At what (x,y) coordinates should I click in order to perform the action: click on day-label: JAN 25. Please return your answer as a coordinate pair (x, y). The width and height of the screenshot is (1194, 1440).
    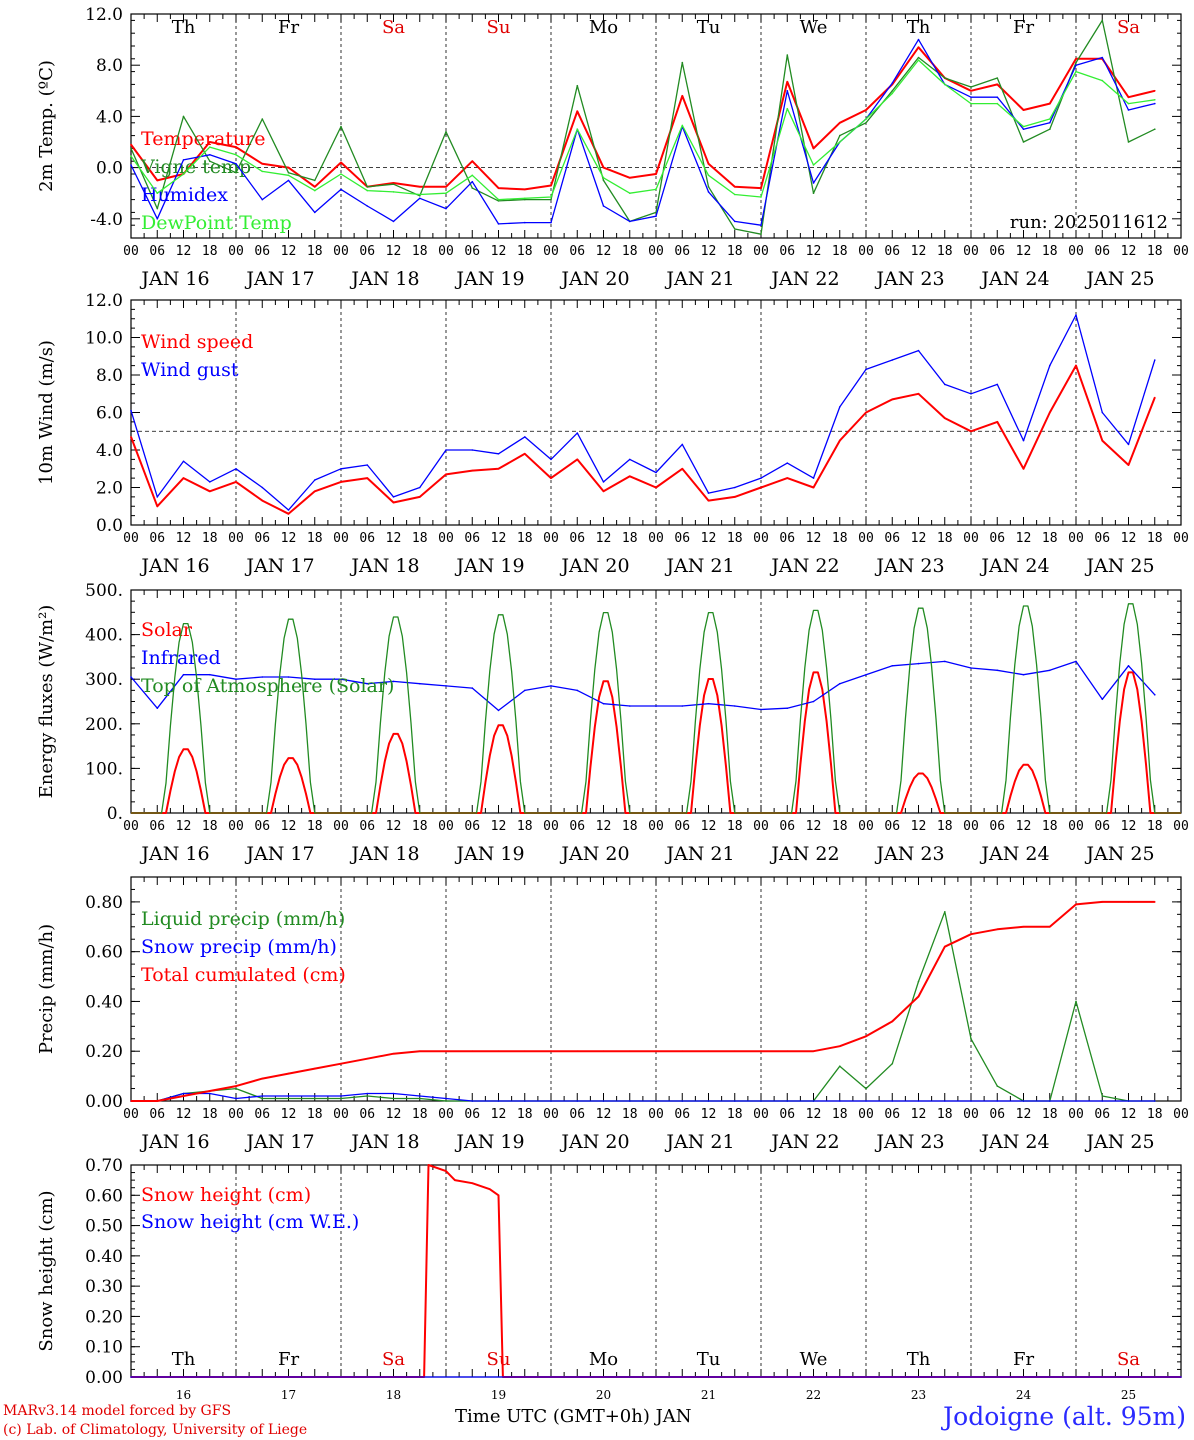
    Looking at the image, I should click on (1119, 279).